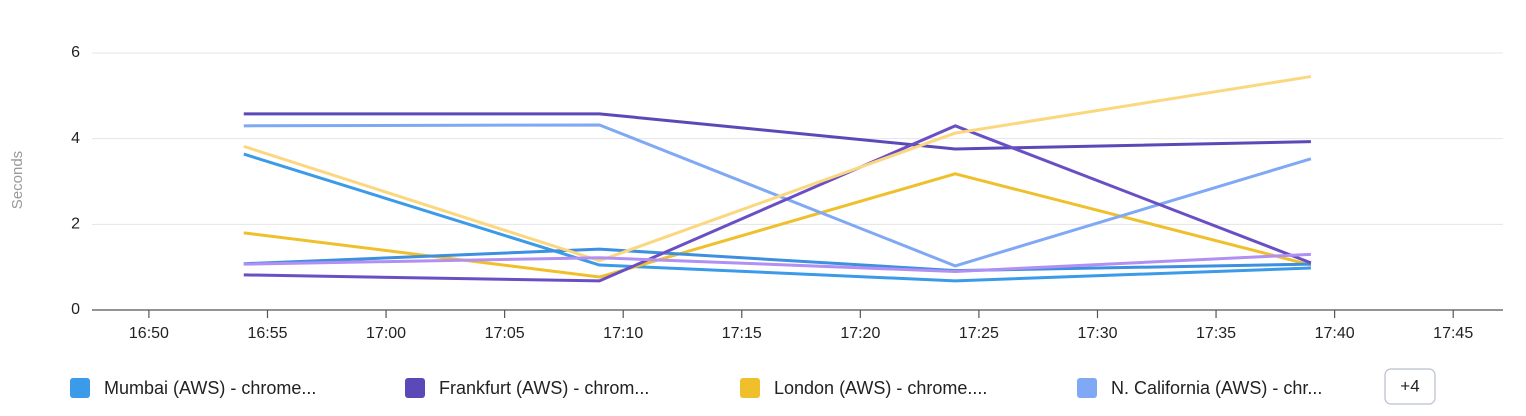 The width and height of the screenshot is (1526, 416). What do you see at coordinates (267, 333) in the screenshot?
I see `x-tick-label: 16:55` at bounding box center [267, 333].